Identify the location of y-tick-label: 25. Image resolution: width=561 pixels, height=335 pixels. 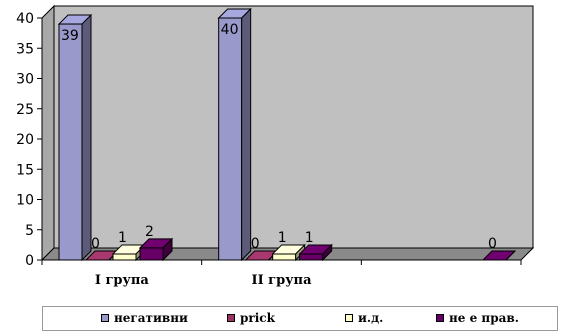
(25, 110).